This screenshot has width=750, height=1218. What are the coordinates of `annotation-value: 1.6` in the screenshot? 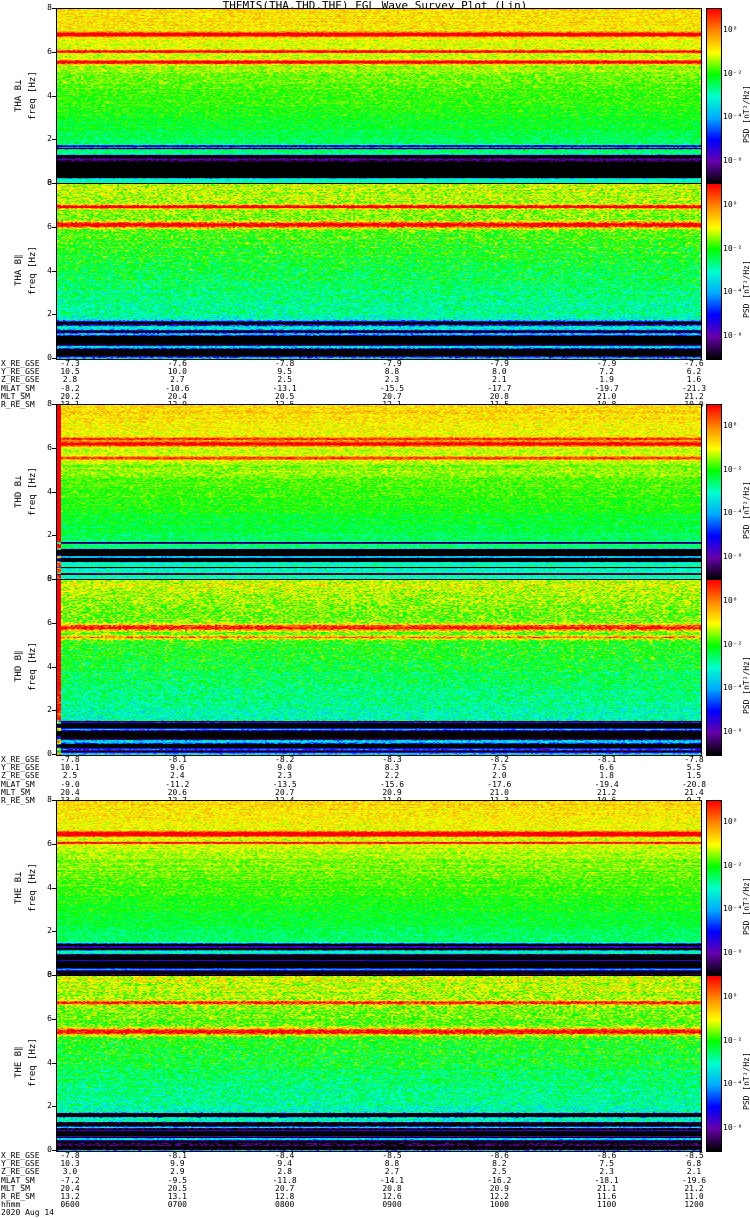 It's located at (694, 380).